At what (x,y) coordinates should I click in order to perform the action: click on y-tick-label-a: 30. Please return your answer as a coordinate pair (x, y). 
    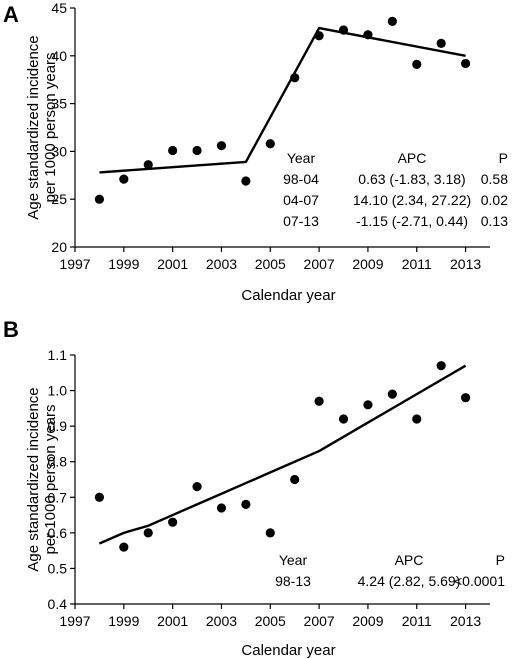
    Looking at the image, I should click on (59, 151).